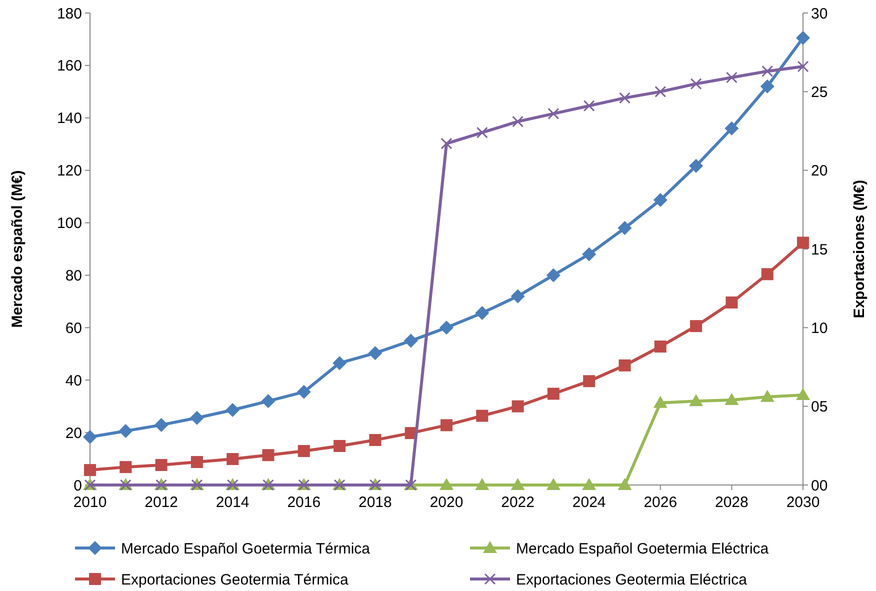 This screenshot has height=591, width=876. What do you see at coordinates (246, 549) in the screenshot?
I see `legend-label: Mercado Español Goetermia Térmica` at bounding box center [246, 549].